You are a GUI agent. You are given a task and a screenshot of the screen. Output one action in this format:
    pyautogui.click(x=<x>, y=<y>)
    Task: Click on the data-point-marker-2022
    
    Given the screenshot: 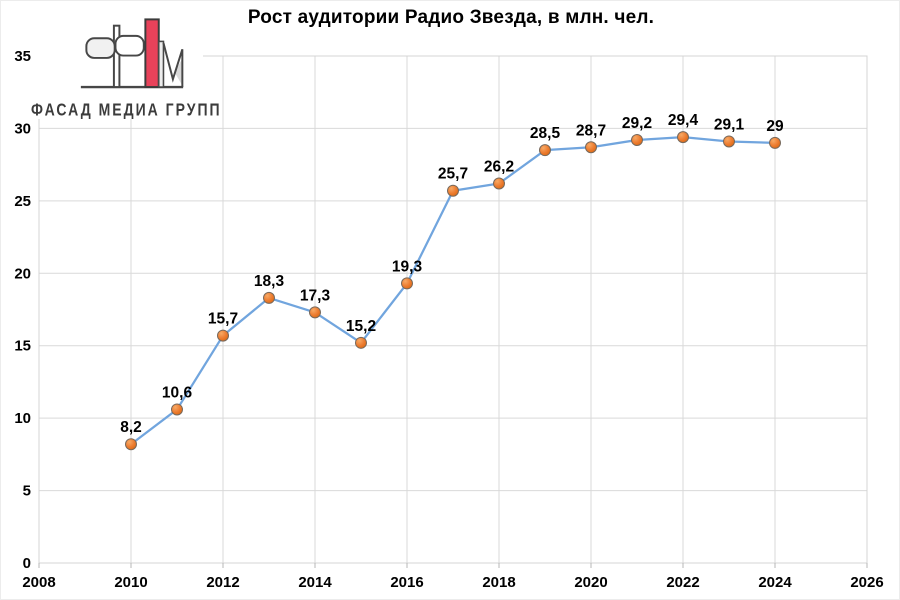 What is the action you would take?
    pyautogui.click(x=683, y=137)
    